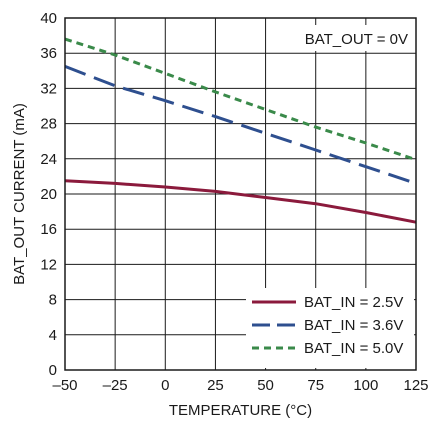  I want to click on x-tick-label: –50, so click(64, 385).